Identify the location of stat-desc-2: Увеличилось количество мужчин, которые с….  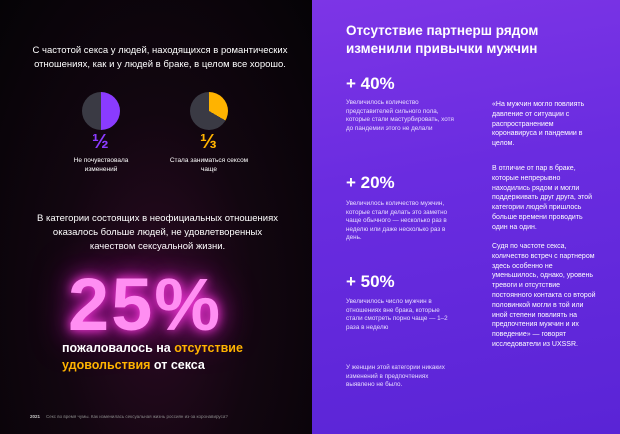
(397, 221).